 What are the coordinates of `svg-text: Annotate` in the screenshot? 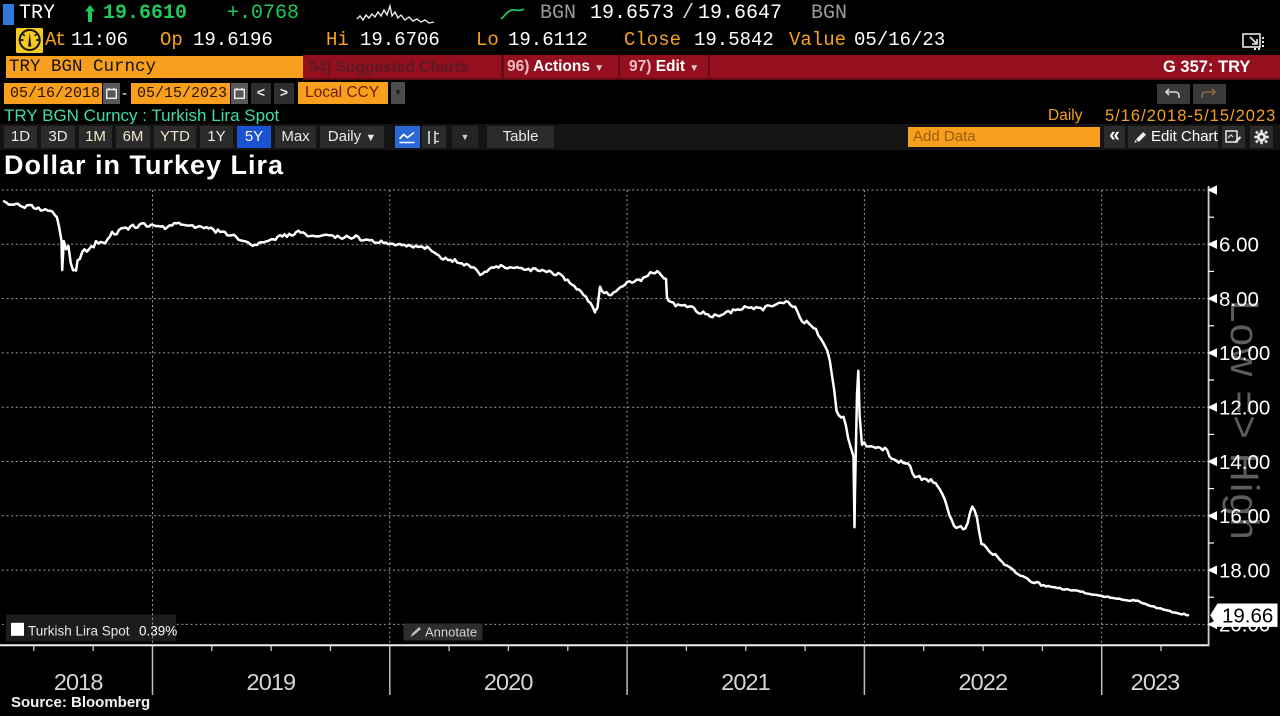 It's located at (451, 632).